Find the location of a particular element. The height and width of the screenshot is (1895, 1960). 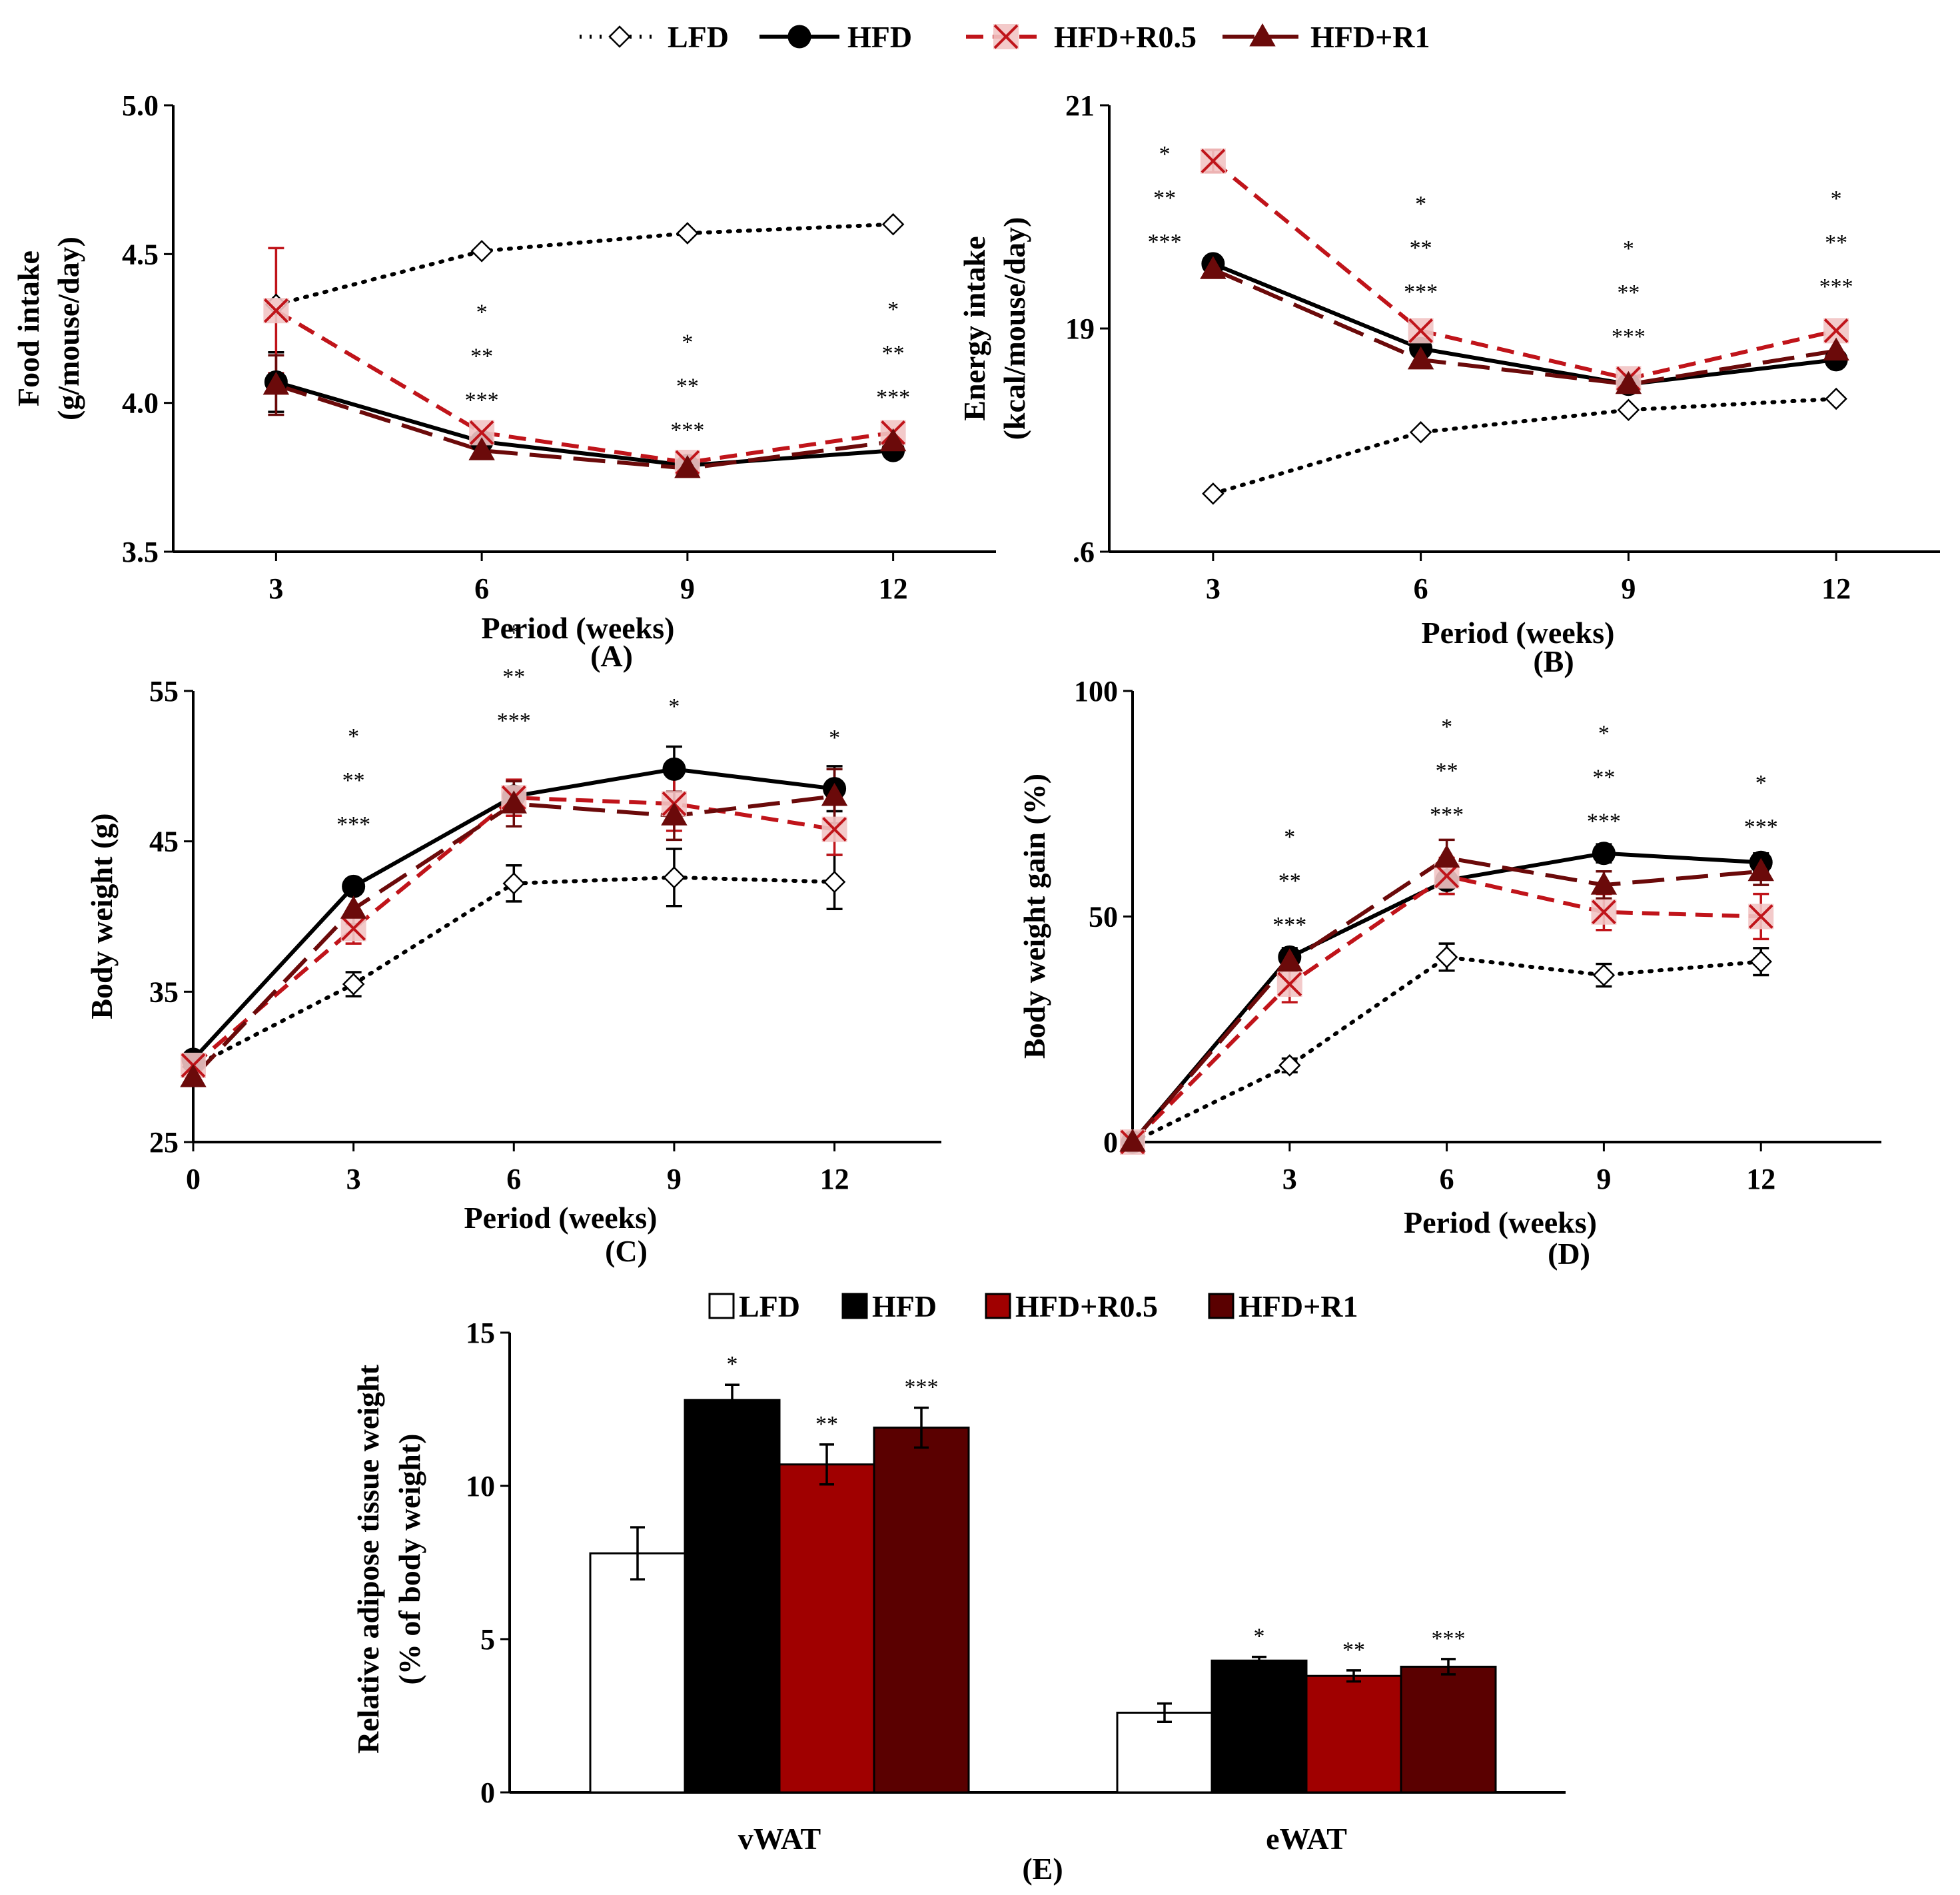

y-tick-label: 5 is located at coordinates (487, 1639).